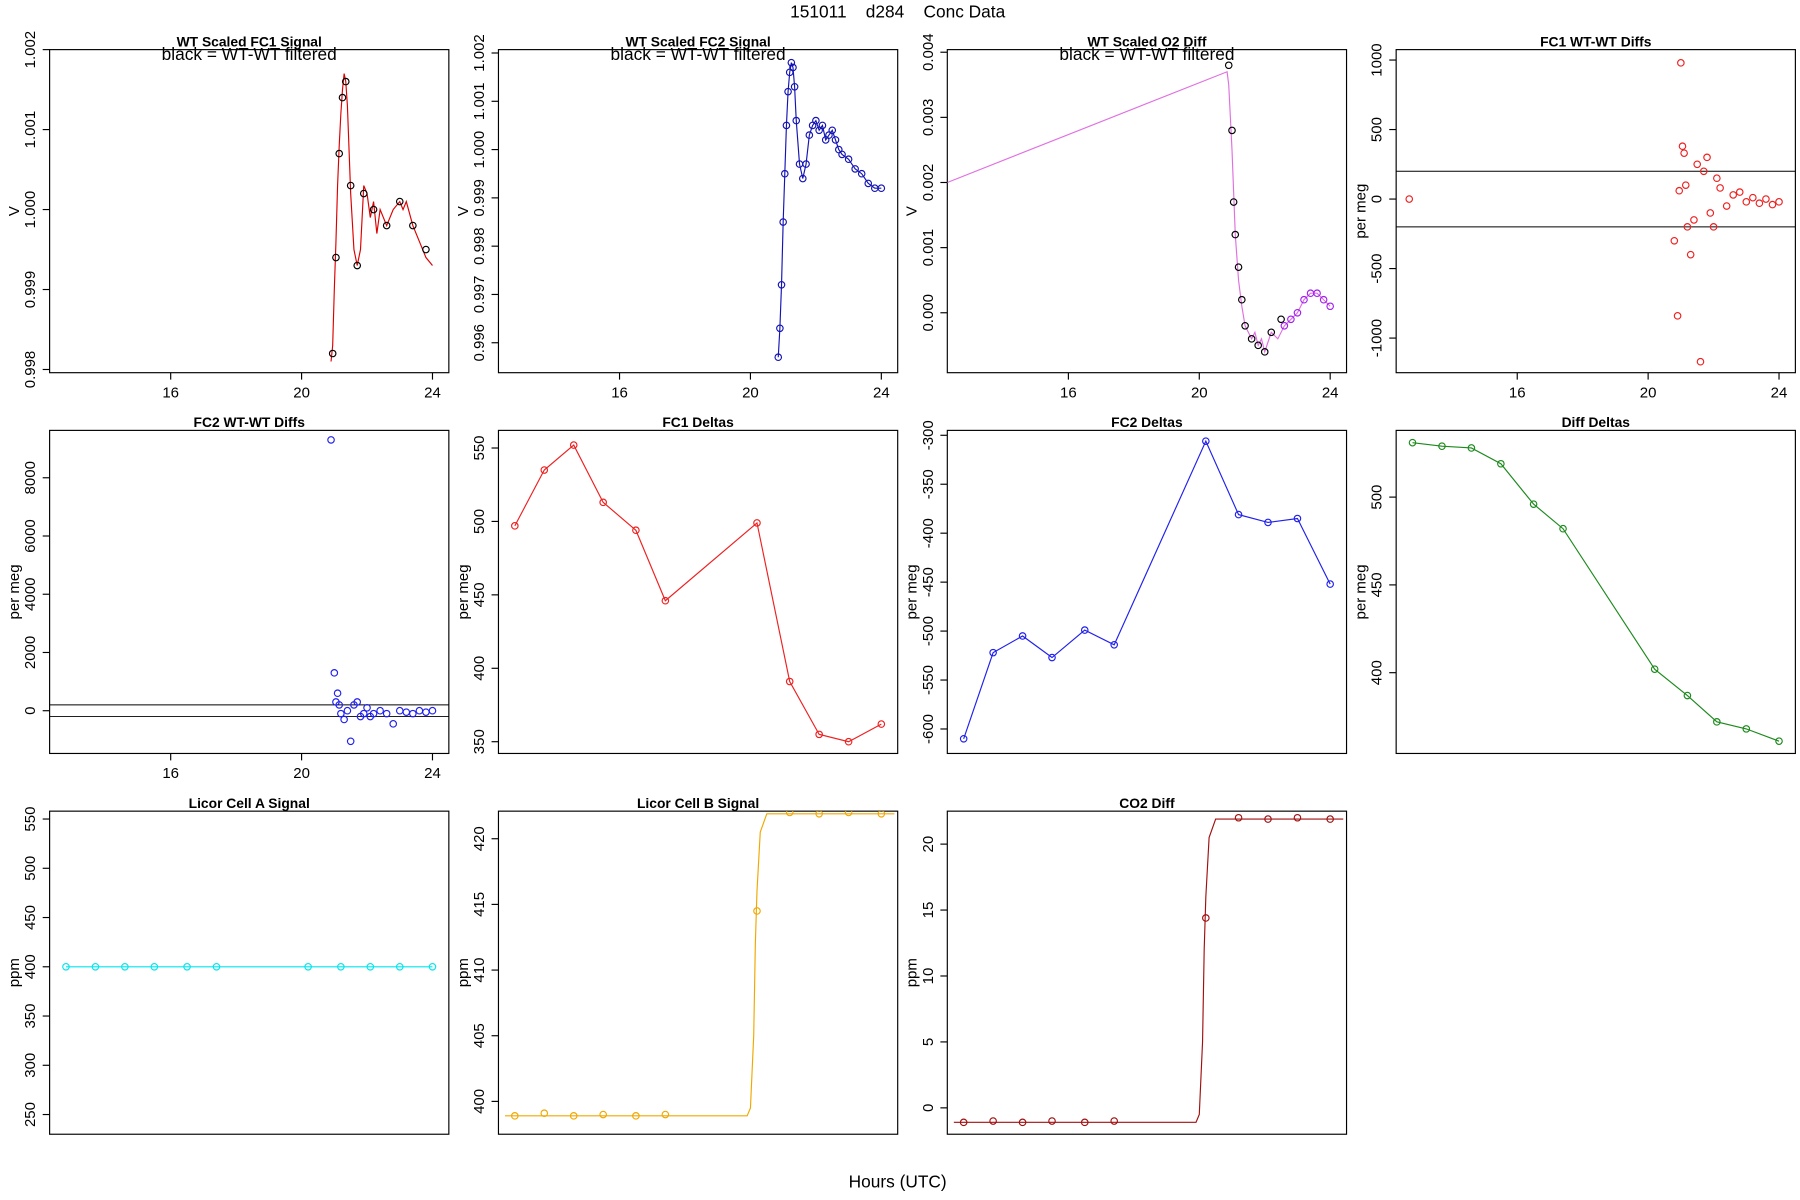  I want to click on panel-title: FC2 WT-WT Diffs, so click(250, 422).